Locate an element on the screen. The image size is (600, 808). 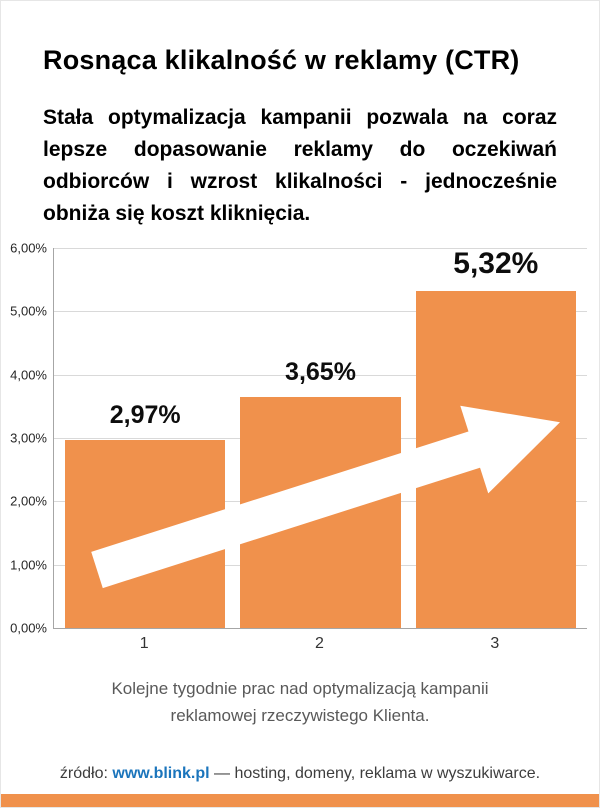
bar-group: 5,32% is located at coordinates (495, 437).